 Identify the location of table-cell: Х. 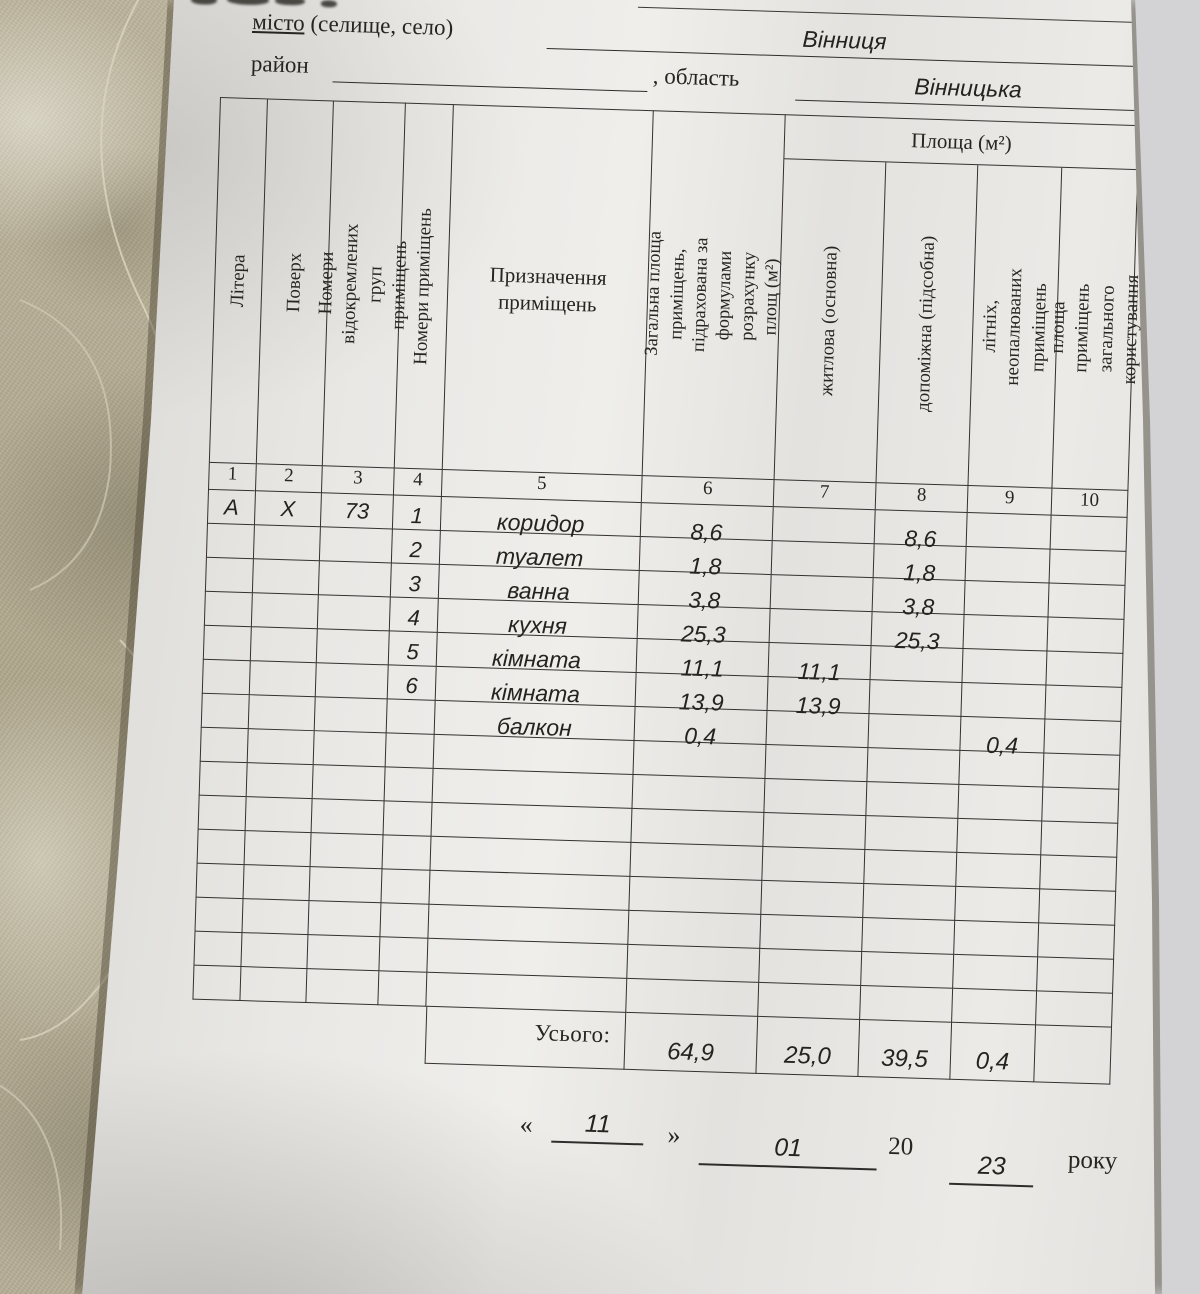
(288, 509).